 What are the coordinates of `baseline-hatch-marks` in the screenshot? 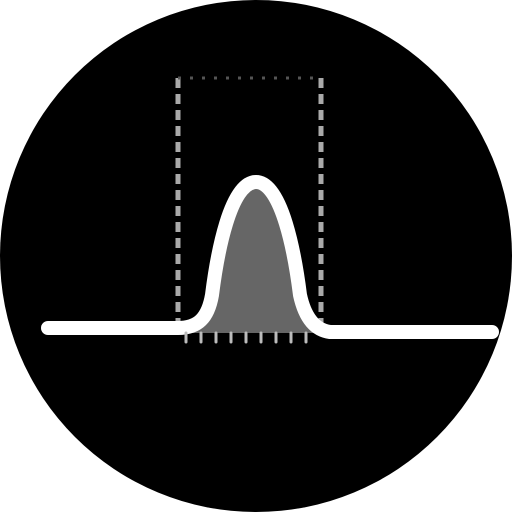 It's located at (246, 337).